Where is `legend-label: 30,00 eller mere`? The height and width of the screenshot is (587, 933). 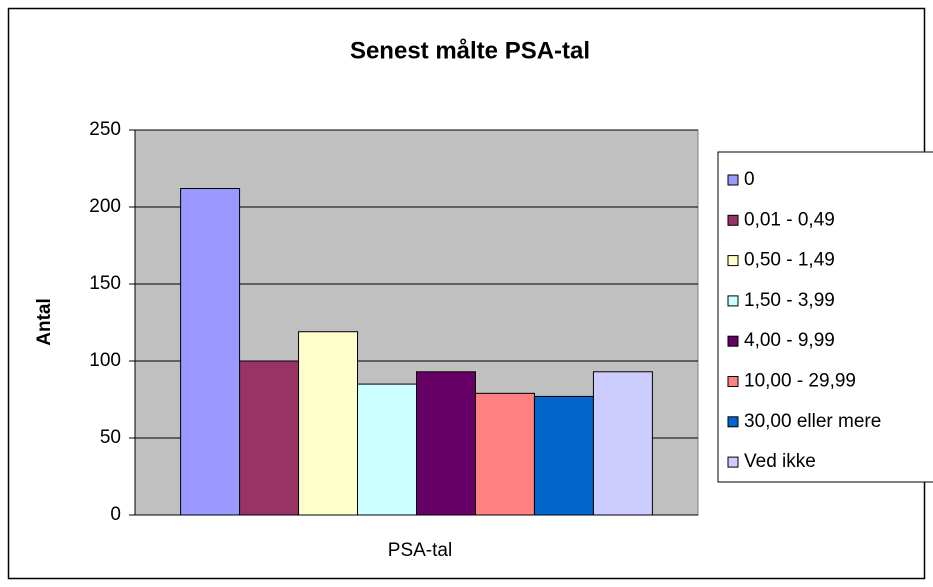 legend-label: 30,00 eller mere is located at coordinates (812, 421).